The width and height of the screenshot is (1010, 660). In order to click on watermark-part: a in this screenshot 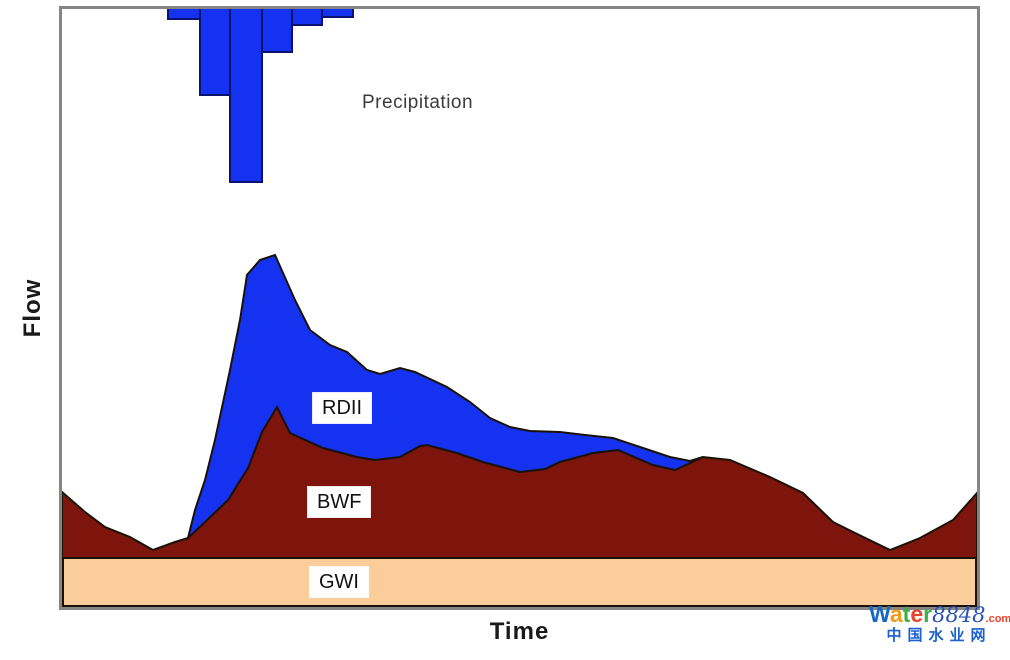, I will do `click(896, 614)`.